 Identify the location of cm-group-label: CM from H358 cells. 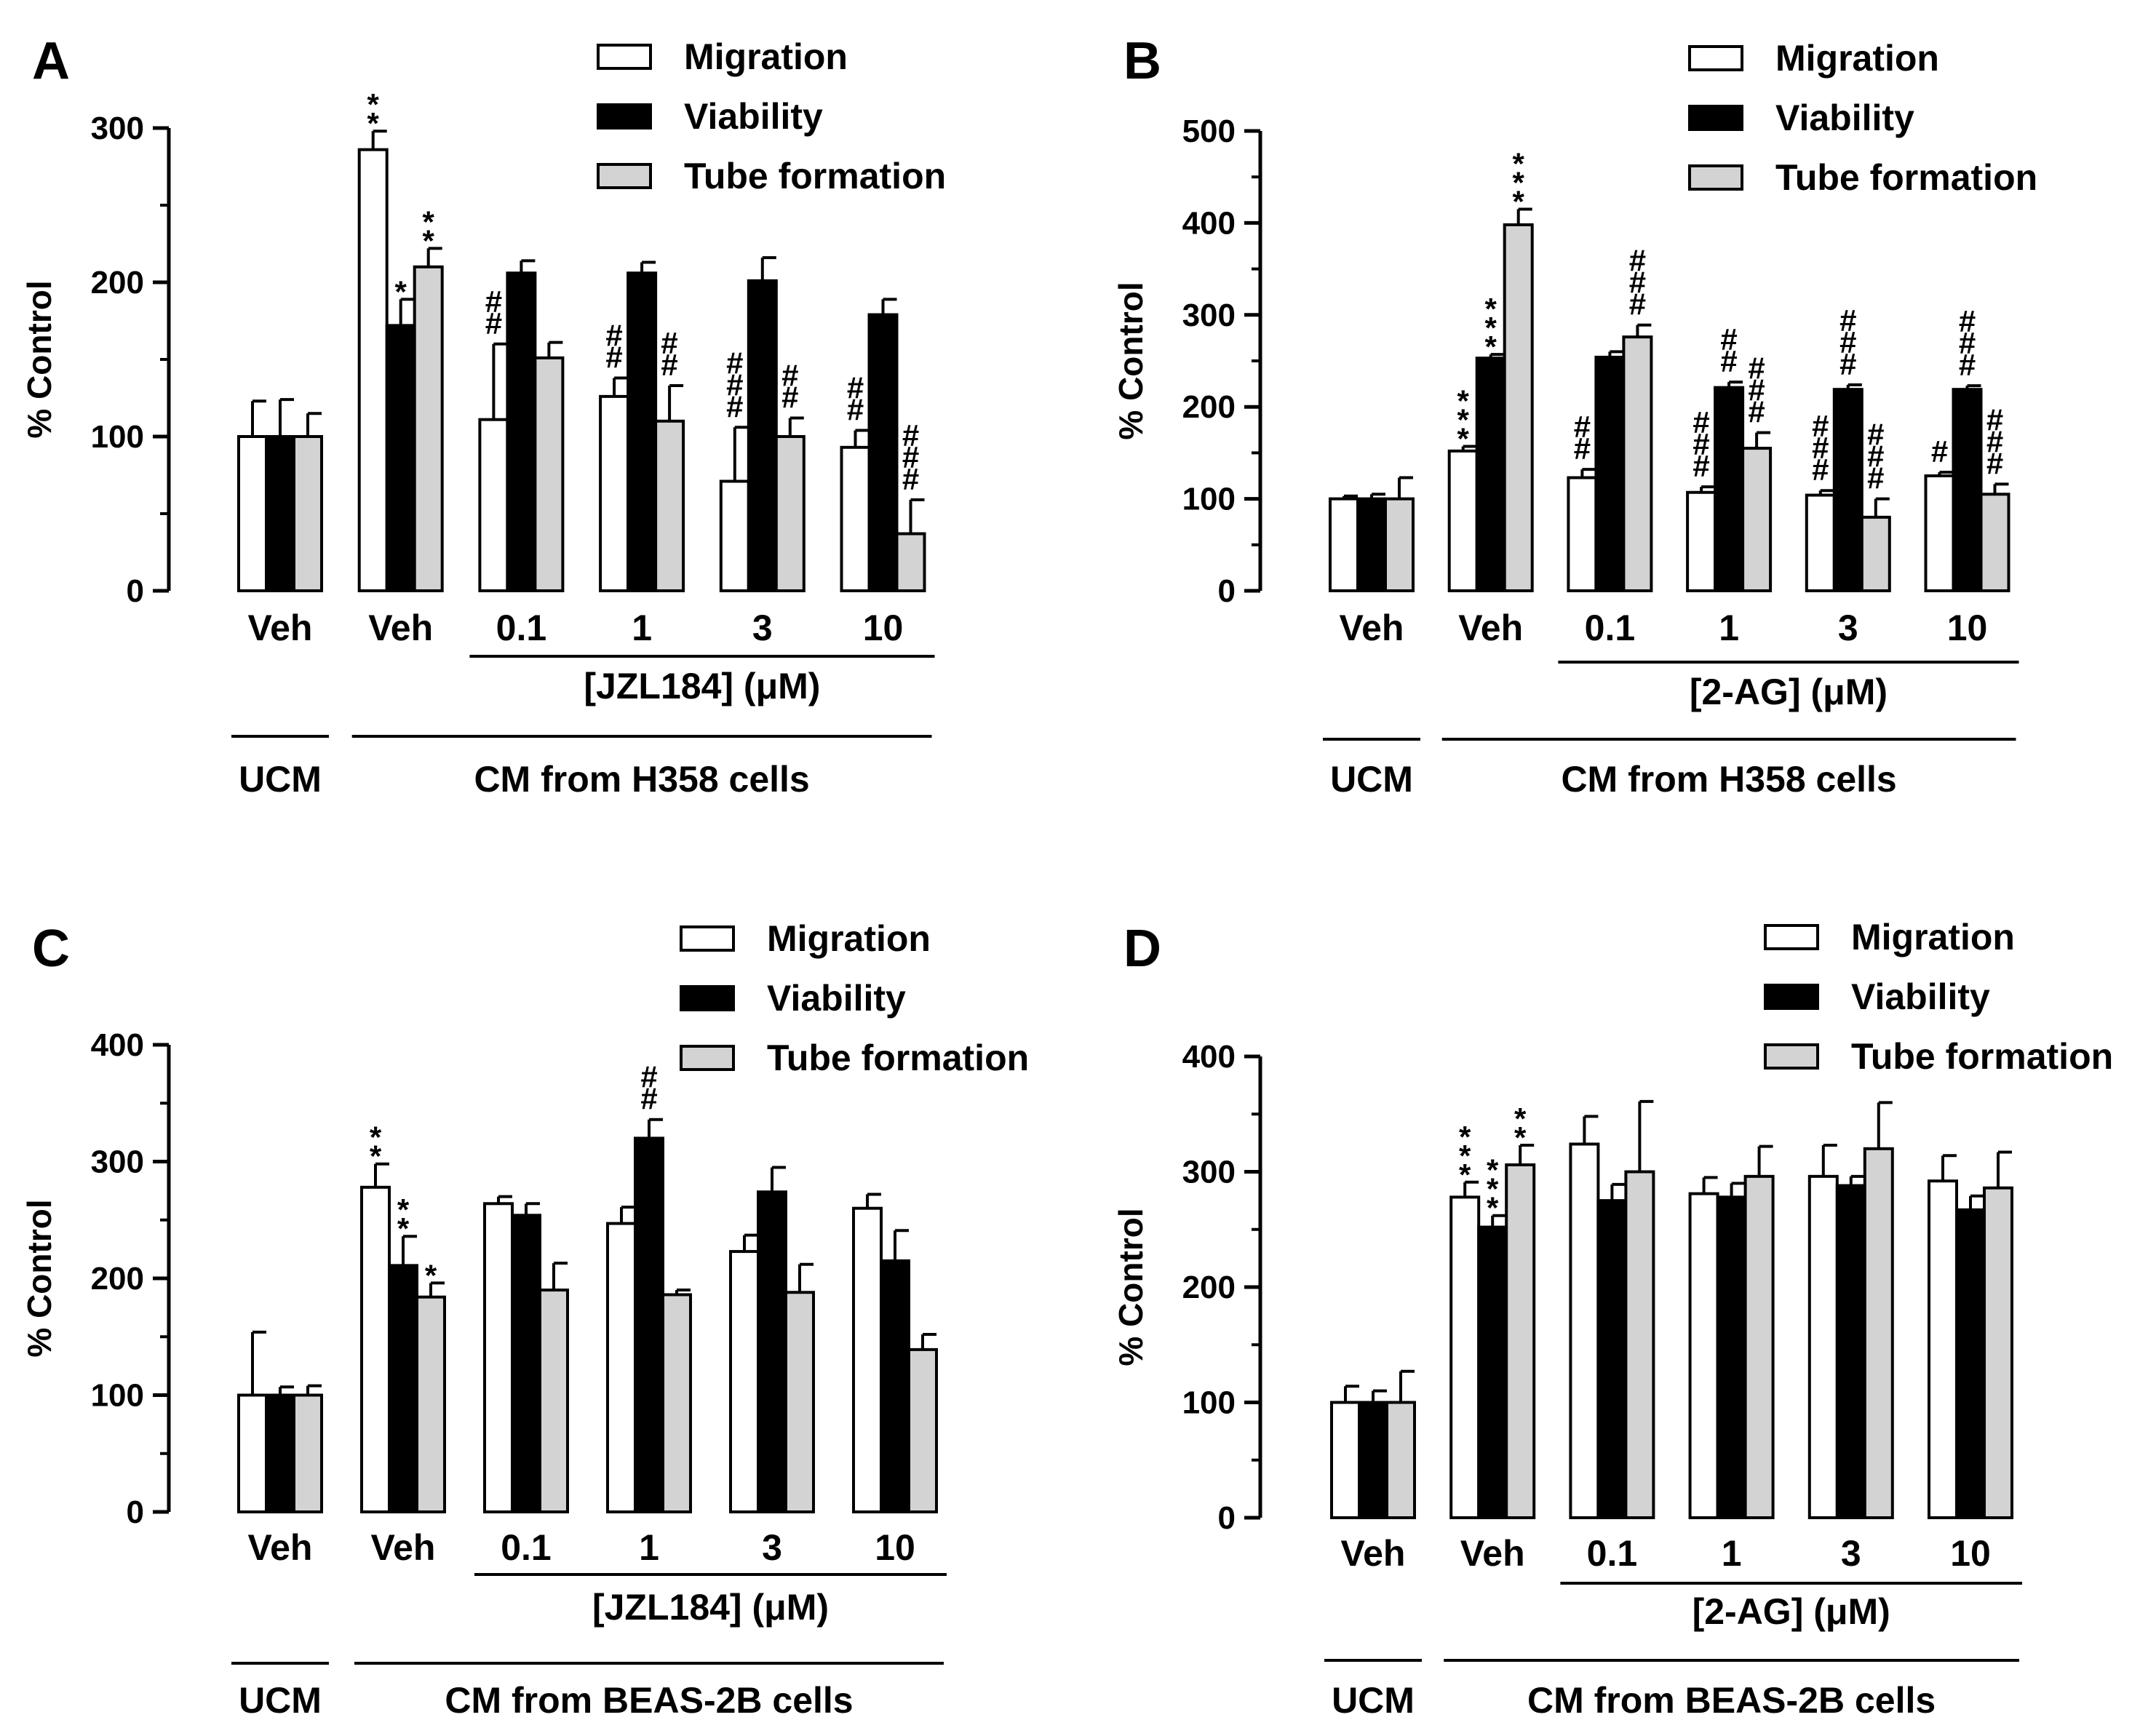
(641, 780).